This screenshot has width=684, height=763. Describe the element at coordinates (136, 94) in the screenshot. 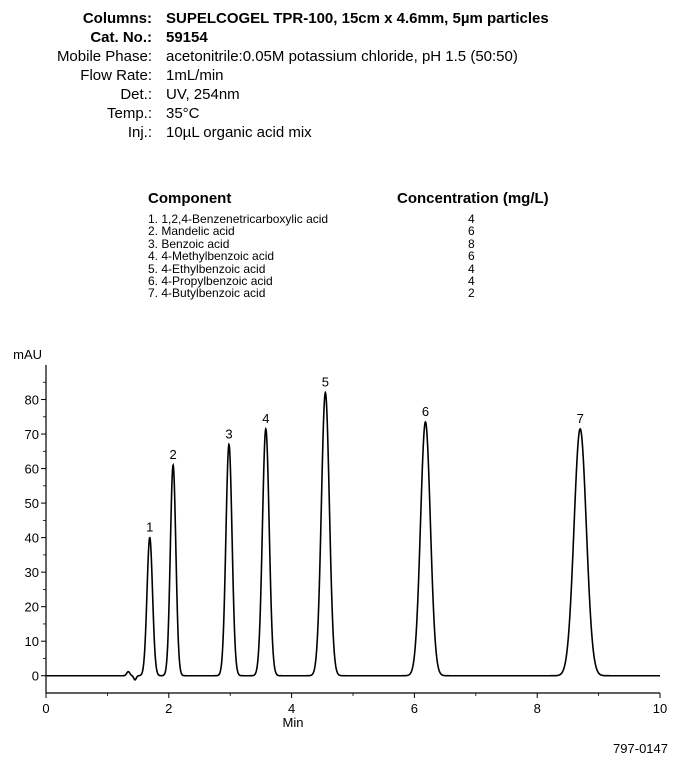

I see `condition-key: Det.:` at that location.